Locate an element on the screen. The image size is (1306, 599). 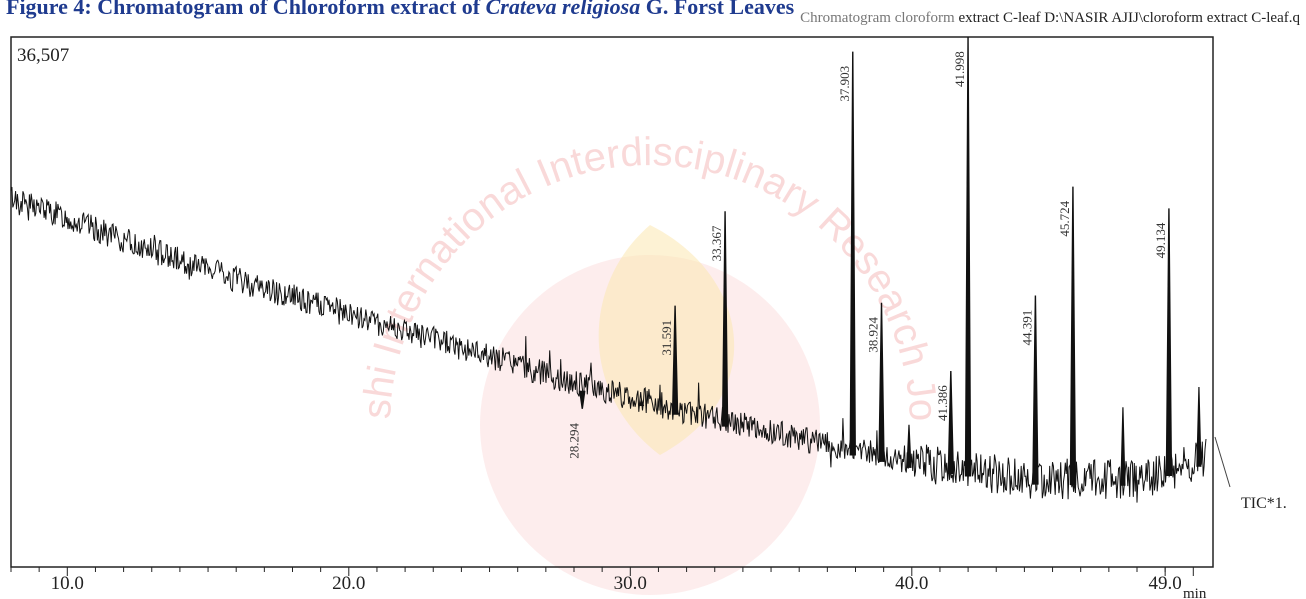
chromatogram-header-name: Chromatogram cloroform is located at coordinates (879, 18).